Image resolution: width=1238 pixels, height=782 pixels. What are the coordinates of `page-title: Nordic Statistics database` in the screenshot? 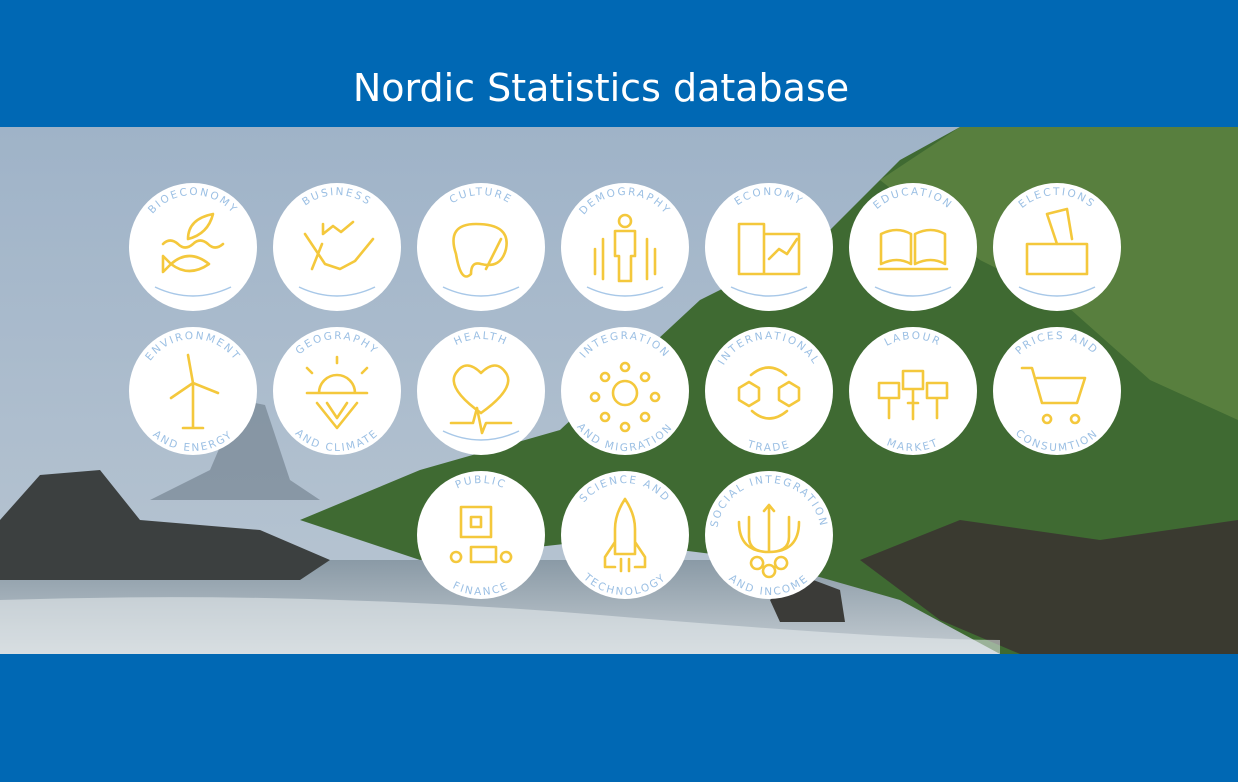 It's located at (601, 88).